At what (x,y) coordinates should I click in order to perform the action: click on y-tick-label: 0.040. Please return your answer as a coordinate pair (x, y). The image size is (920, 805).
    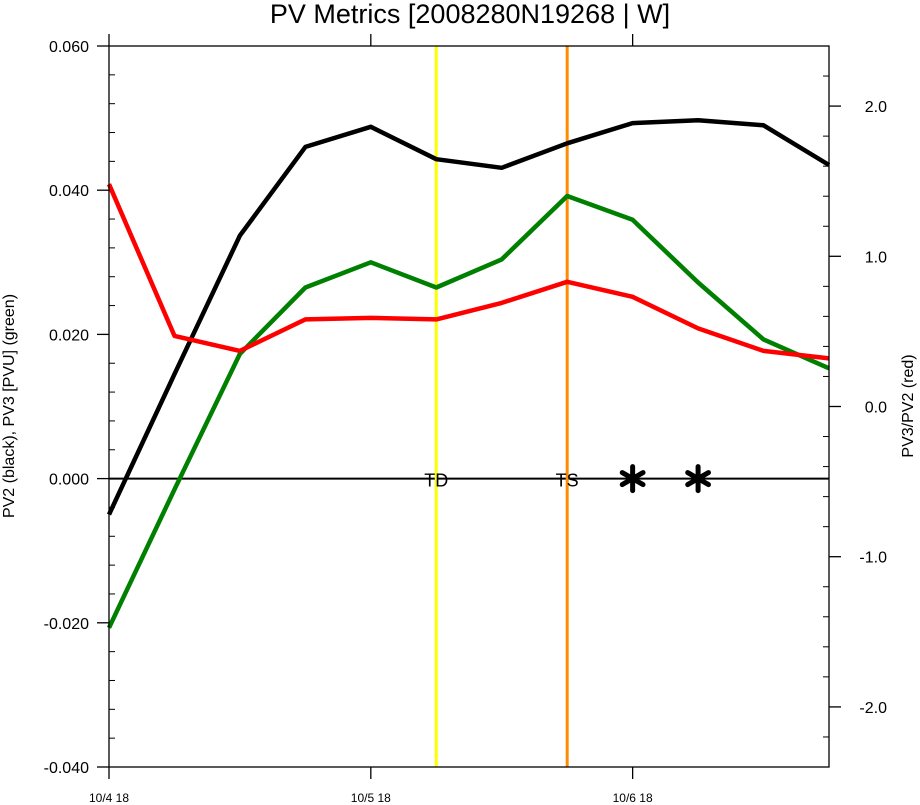
    Looking at the image, I should click on (69, 191).